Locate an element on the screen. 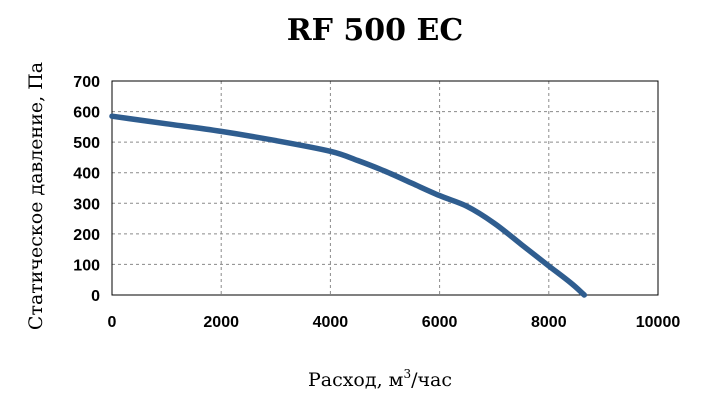 This screenshot has height=411, width=714. y-tick-label: 100 is located at coordinates (86, 265).